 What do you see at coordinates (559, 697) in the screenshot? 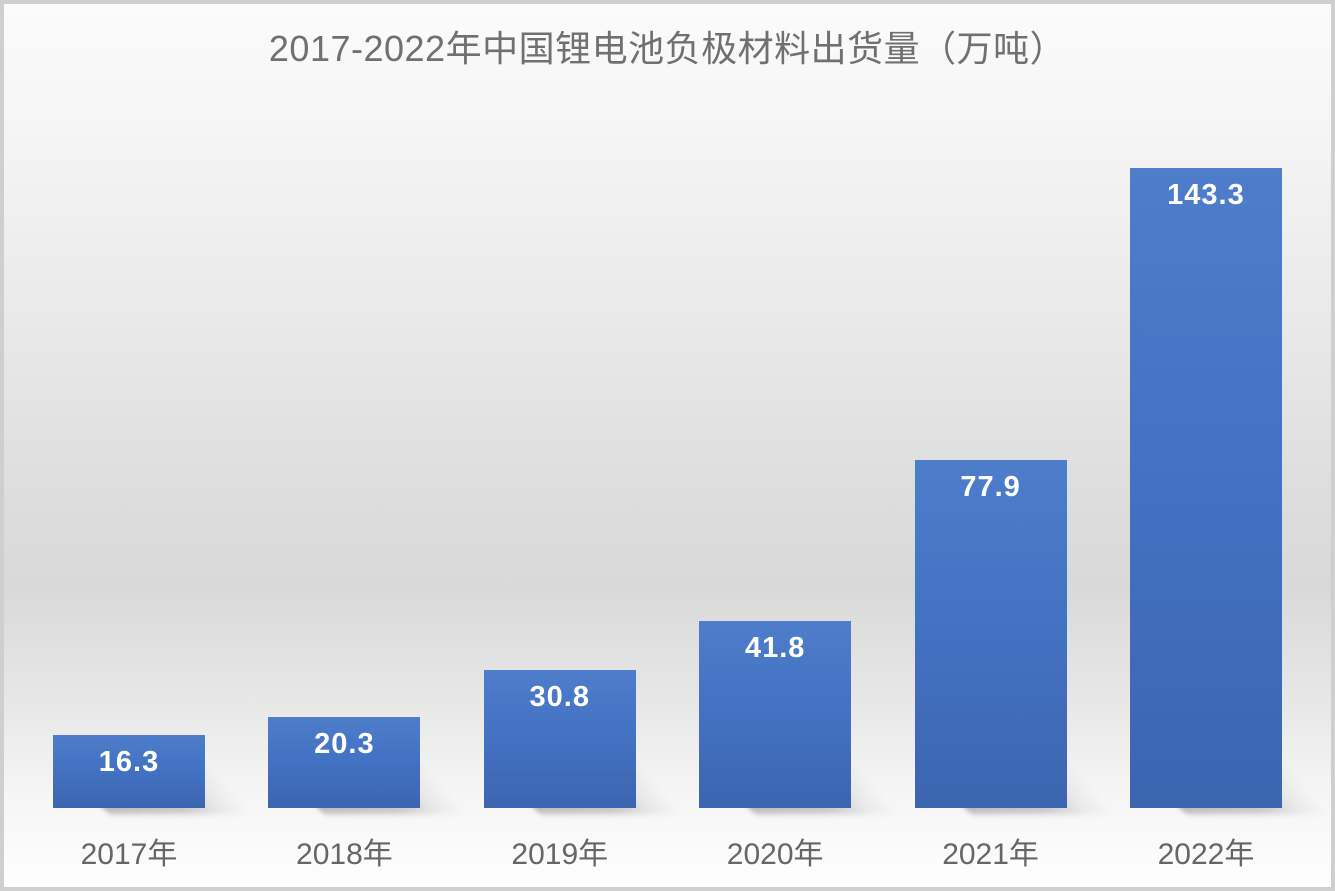
I see `bar-value-label: 30.8` at bounding box center [559, 697].